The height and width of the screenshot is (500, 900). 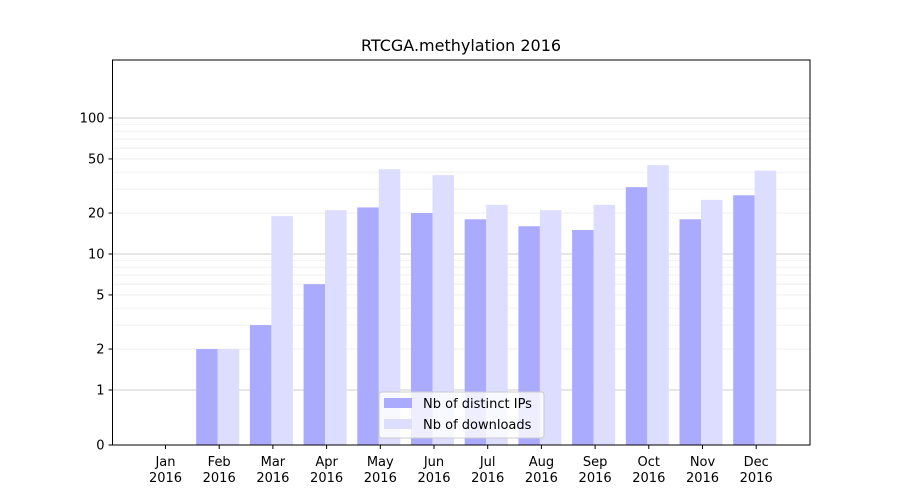 I want to click on x-tick-label: Jan 2016, so click(x=165, y=470).